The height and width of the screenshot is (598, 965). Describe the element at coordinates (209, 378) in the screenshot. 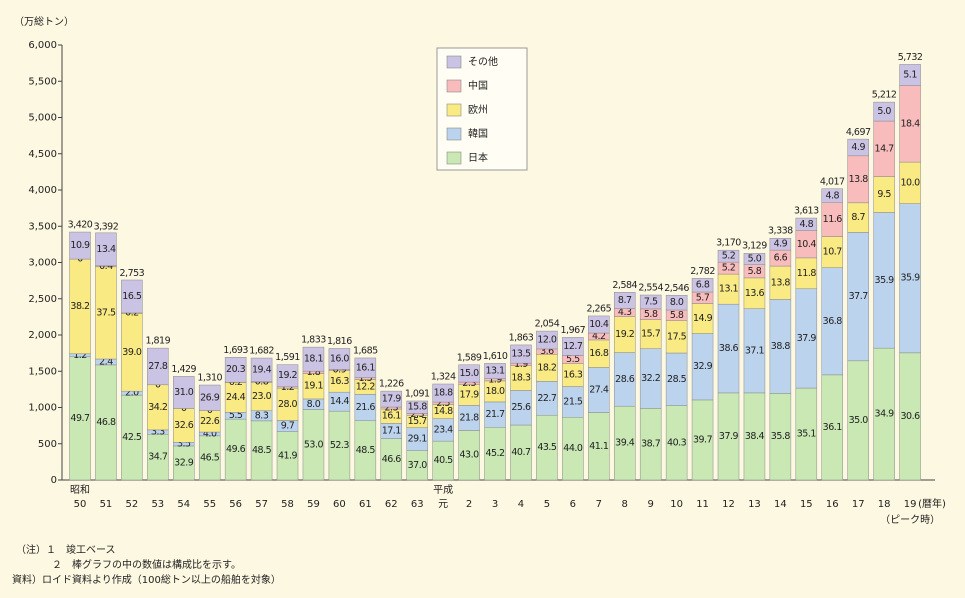

I see `total-label: 1,310` at that location.